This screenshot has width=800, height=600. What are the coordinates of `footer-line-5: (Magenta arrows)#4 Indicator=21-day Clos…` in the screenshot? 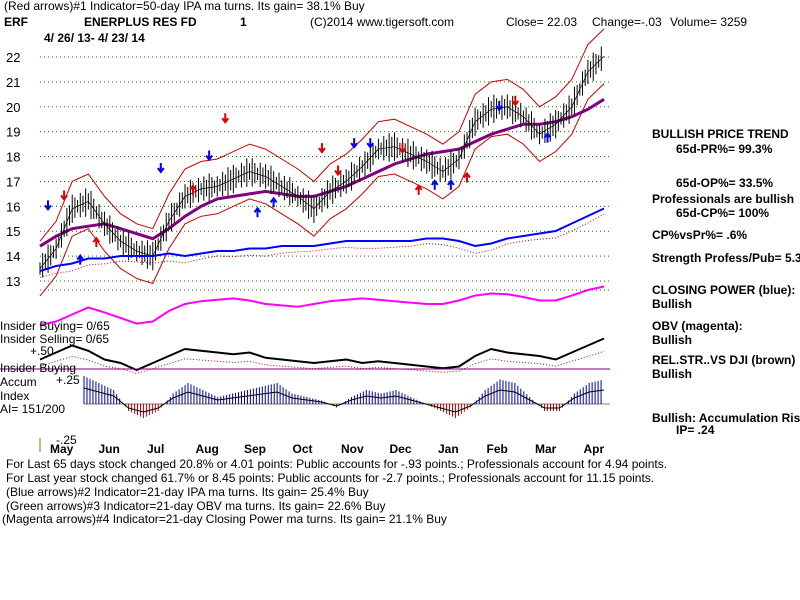 It's located at (224, 519).